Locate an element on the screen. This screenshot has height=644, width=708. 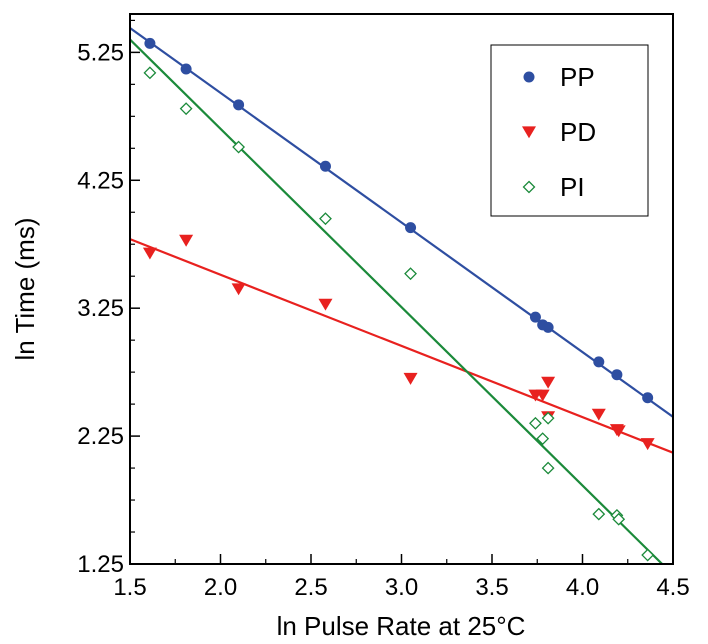
x-tick-label: 3.0 is located at coordinates (401, 587).